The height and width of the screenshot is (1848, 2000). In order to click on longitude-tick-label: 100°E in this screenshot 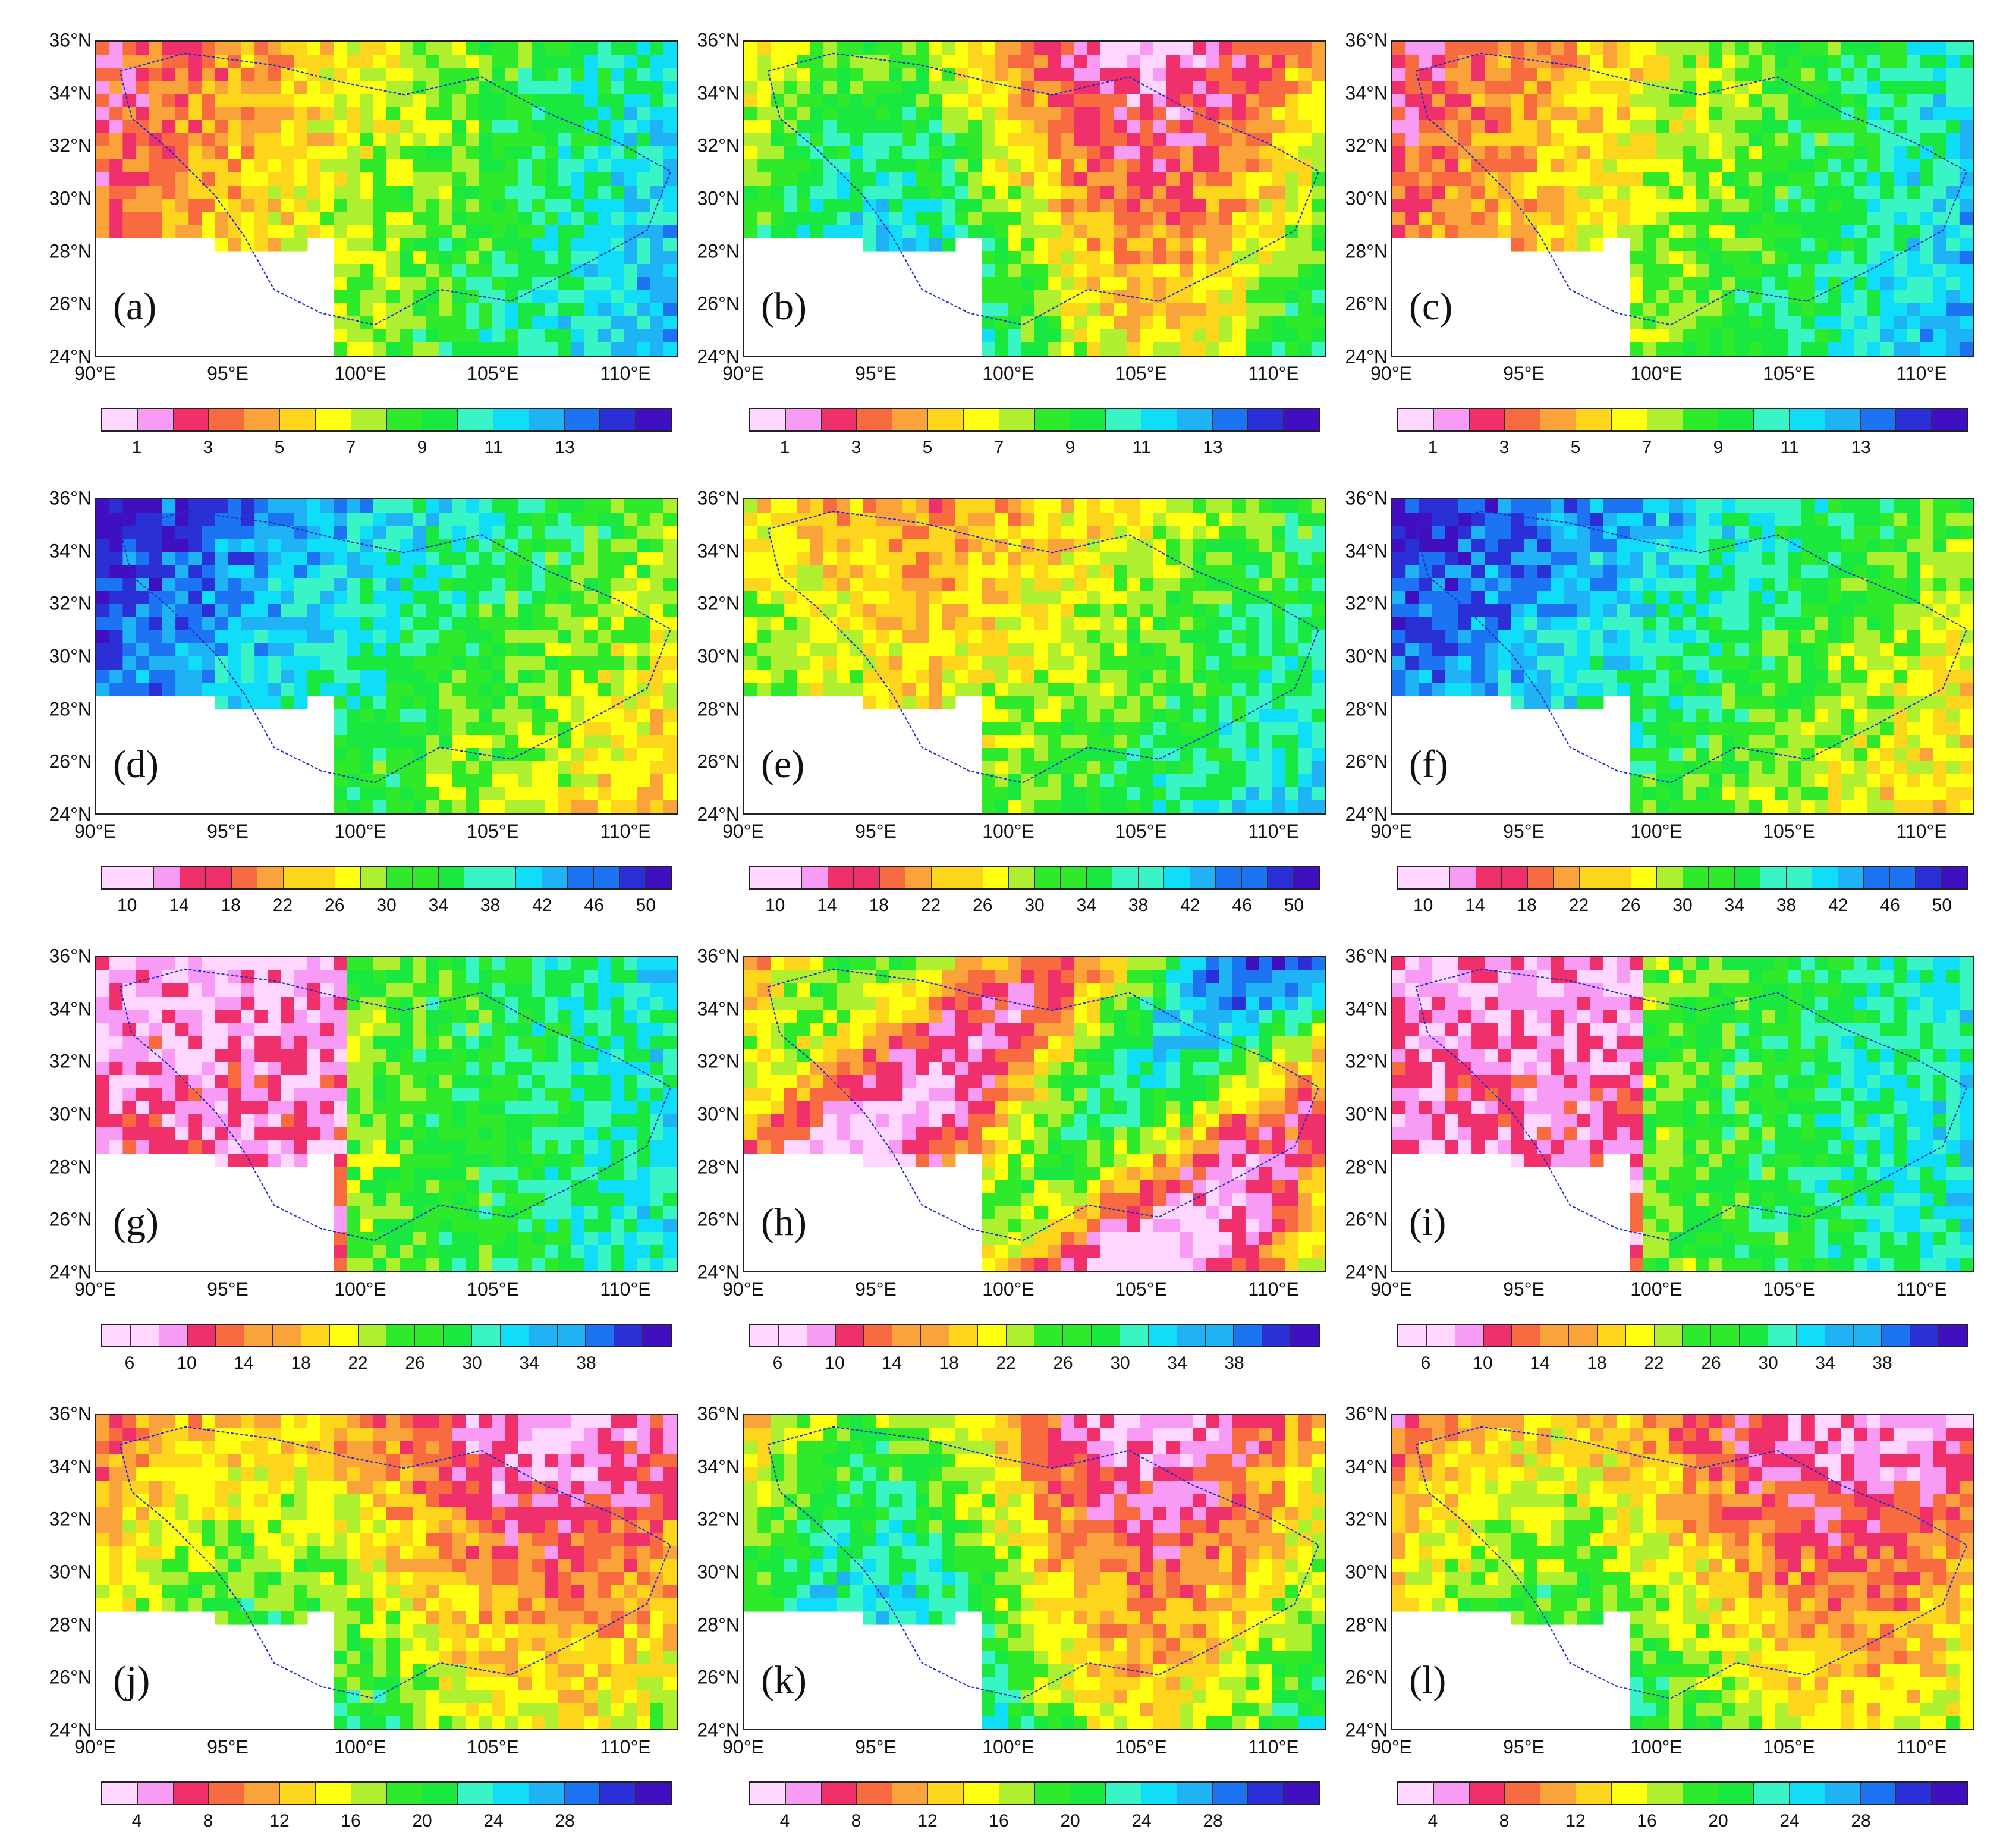, I will do `click(360, 832)`.